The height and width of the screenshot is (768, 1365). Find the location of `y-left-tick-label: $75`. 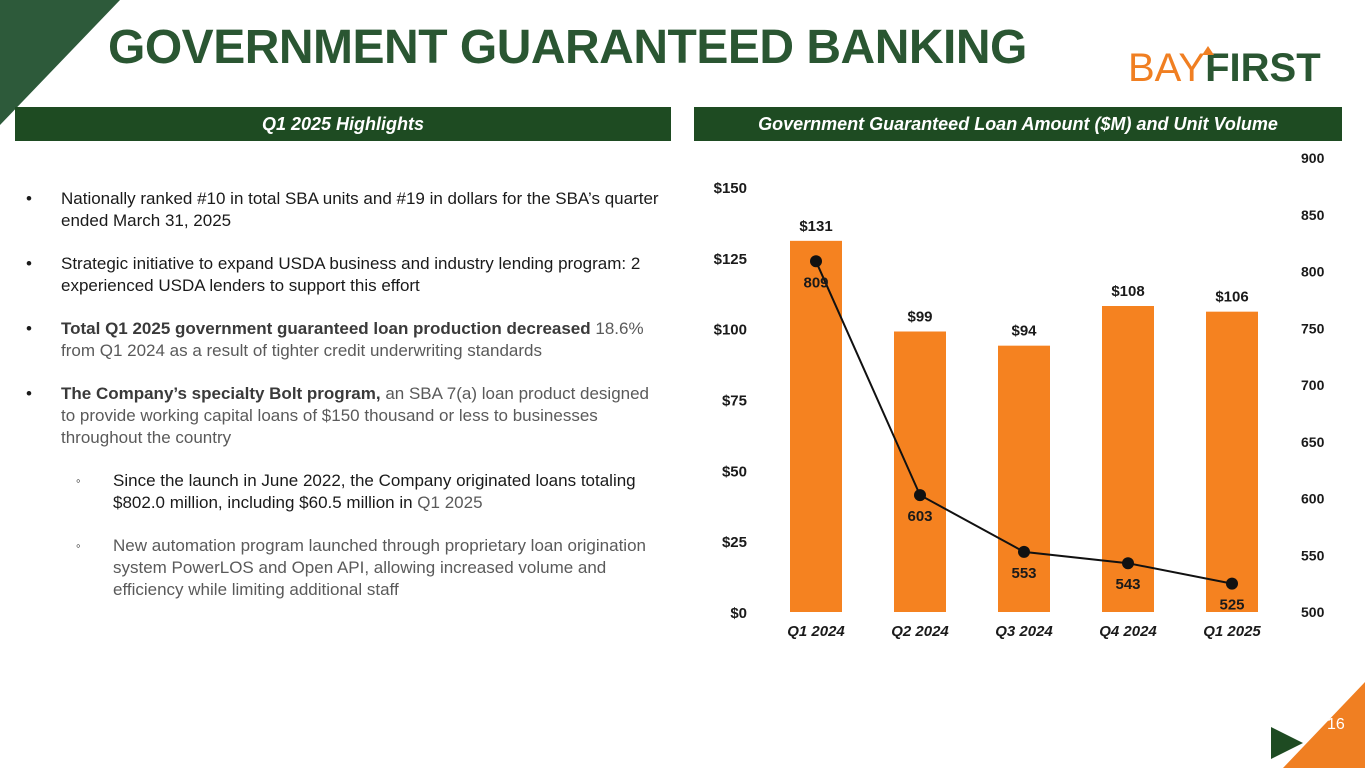

y-left-tick-label: $75 is located at coordinates (734, 401).